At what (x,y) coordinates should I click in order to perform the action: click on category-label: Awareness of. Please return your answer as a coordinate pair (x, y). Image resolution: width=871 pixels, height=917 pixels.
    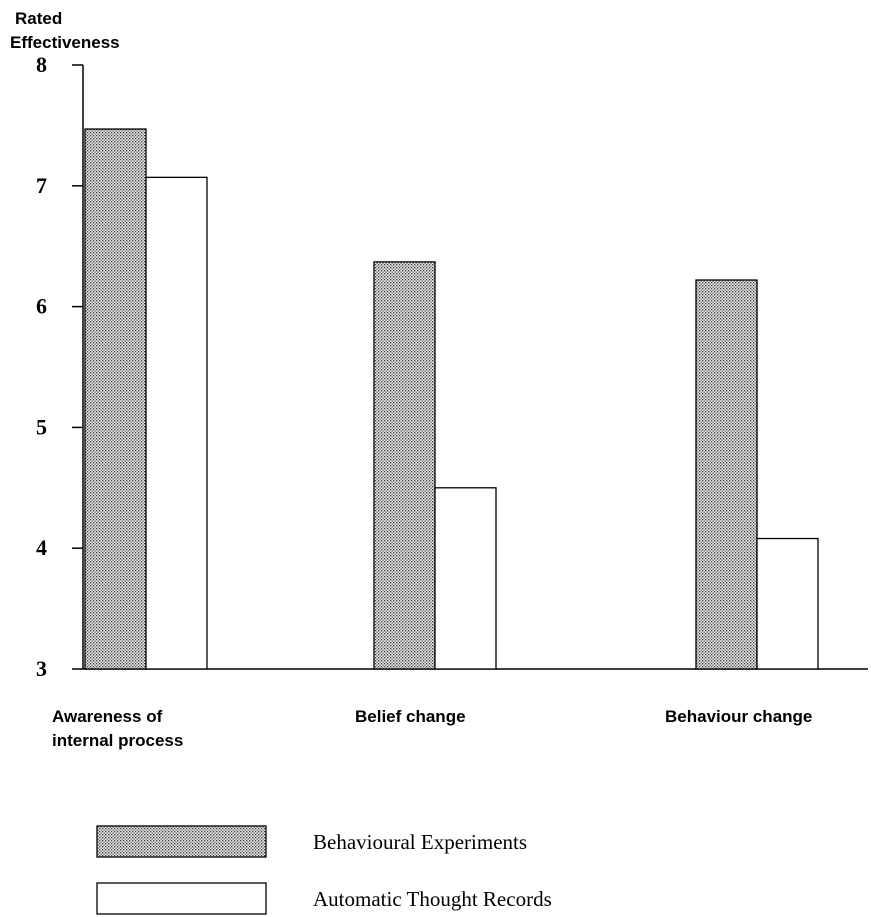
    Looking at the image, I should click on (107, 716).